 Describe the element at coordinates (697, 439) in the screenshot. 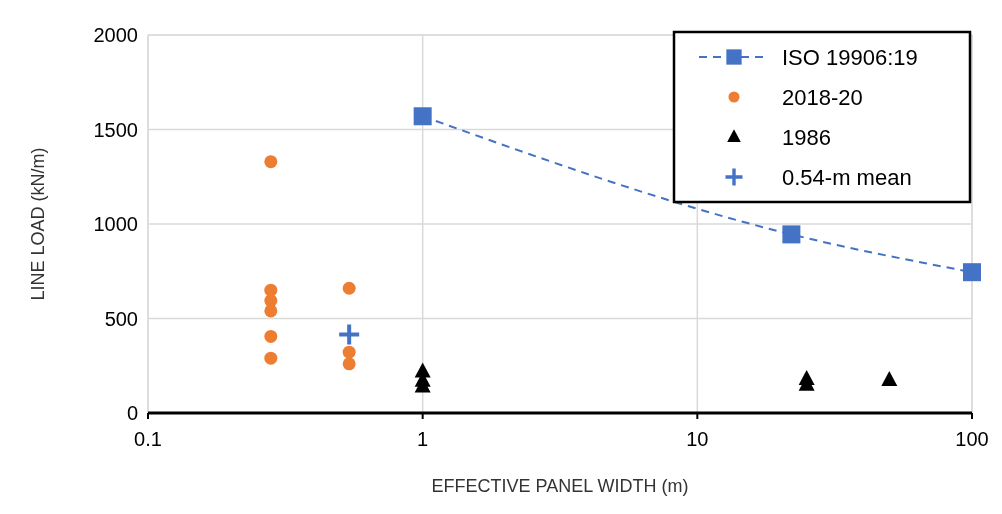

I see `x-tick-label: 10` at that location.